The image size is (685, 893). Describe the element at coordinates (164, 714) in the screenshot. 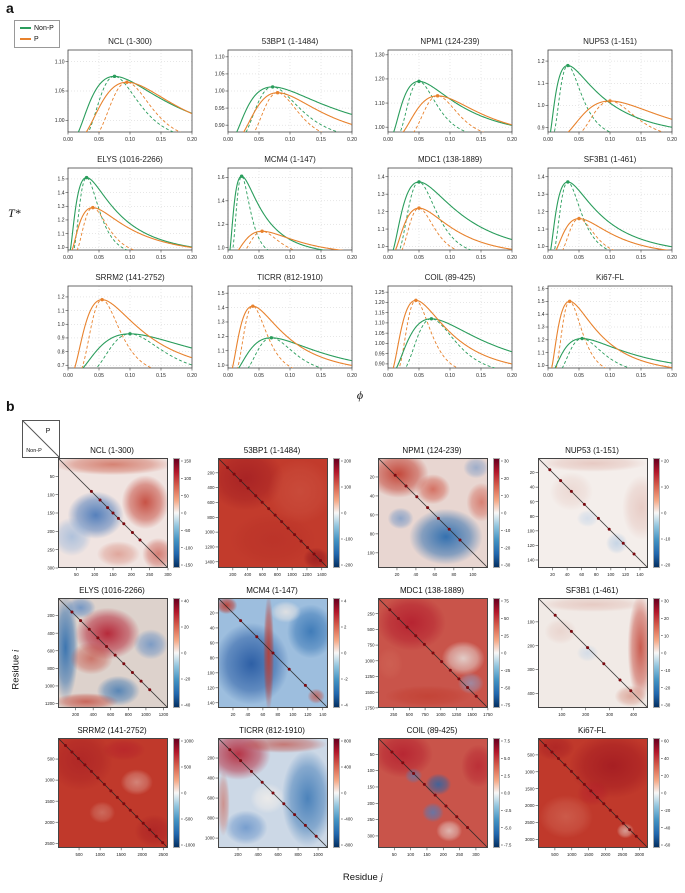

I see `x-tick-label: 1200` at that location.